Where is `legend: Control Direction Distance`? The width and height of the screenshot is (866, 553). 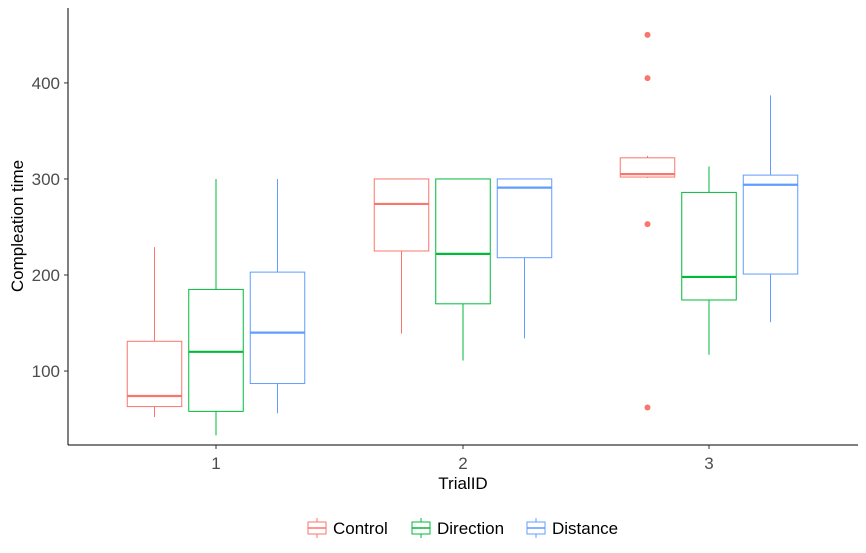
legend: Control Direction Distance is located at coordinates (462, 528).